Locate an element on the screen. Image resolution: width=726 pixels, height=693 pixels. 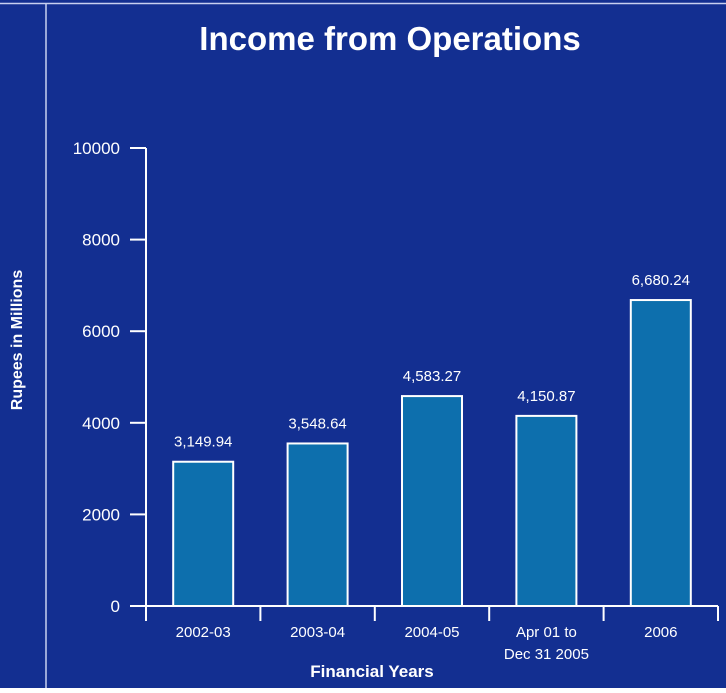
y-tick-label: 10000 is located at coordinates (96, 148).